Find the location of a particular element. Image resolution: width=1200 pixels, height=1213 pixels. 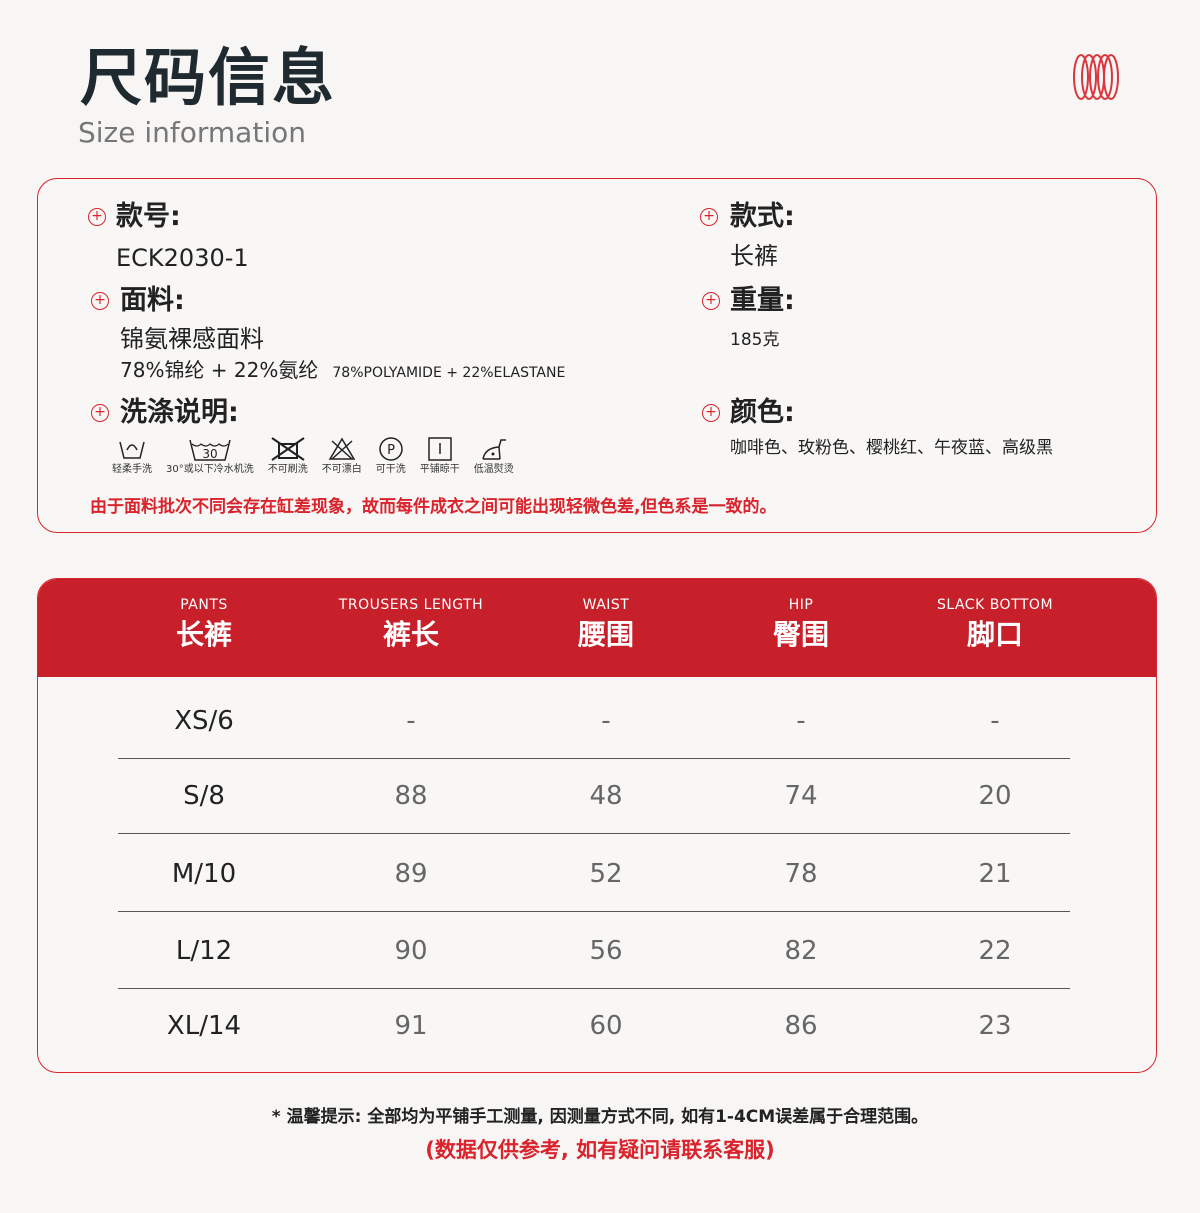

column-header-zh: 臀围 is located at coordinates (800, 634).